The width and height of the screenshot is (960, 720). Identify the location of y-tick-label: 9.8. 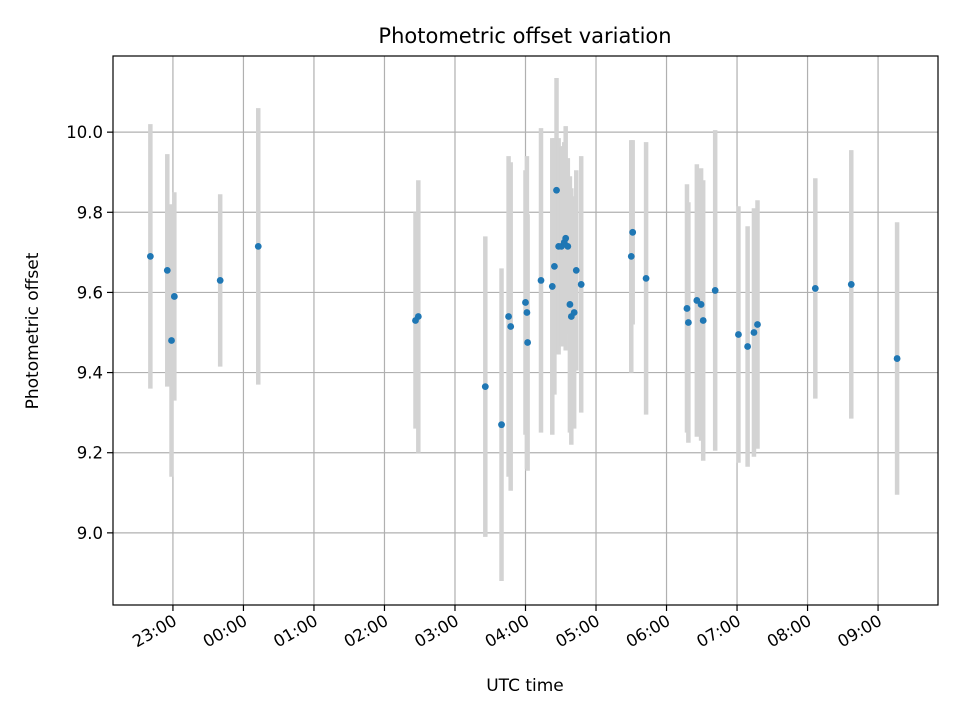
(90, 212).